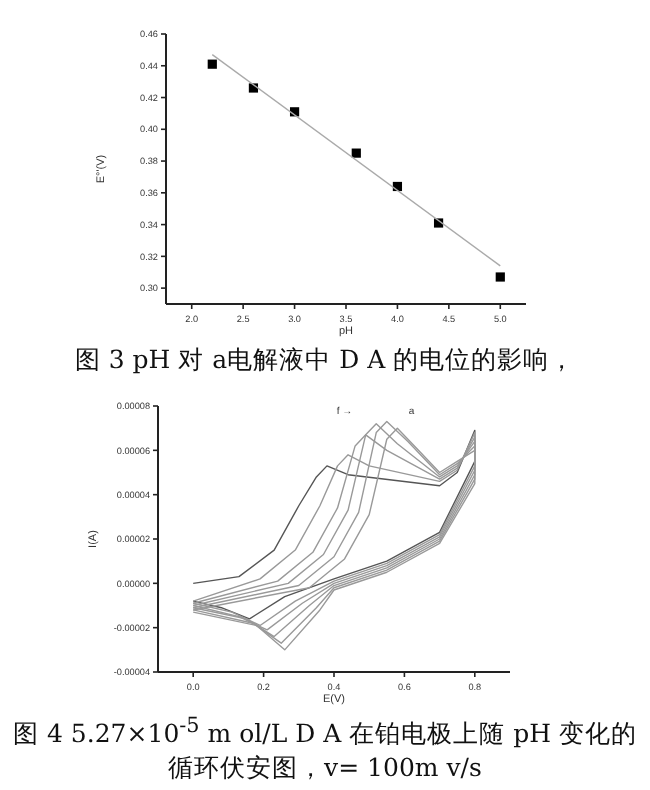  Describe the element at coordinates (325, 359) in the screenshot. I see `text: 图 3 pH 对 a电解液中 D A 的电位的影响，` at that location.